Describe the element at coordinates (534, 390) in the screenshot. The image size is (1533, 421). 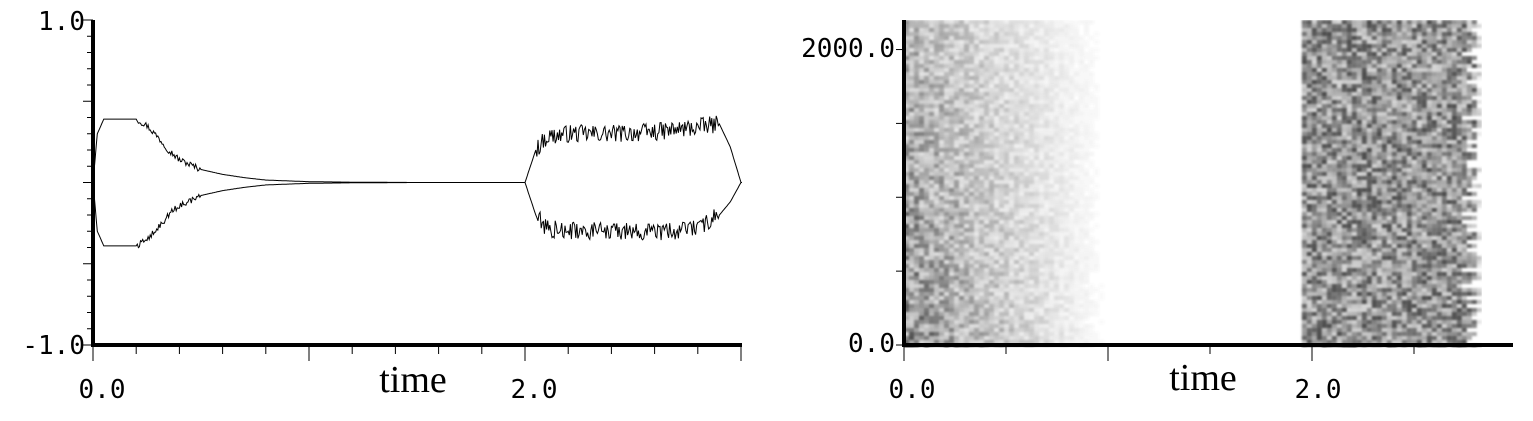
I see `waveform-x-tick-label-mid: 2.0` at that location.